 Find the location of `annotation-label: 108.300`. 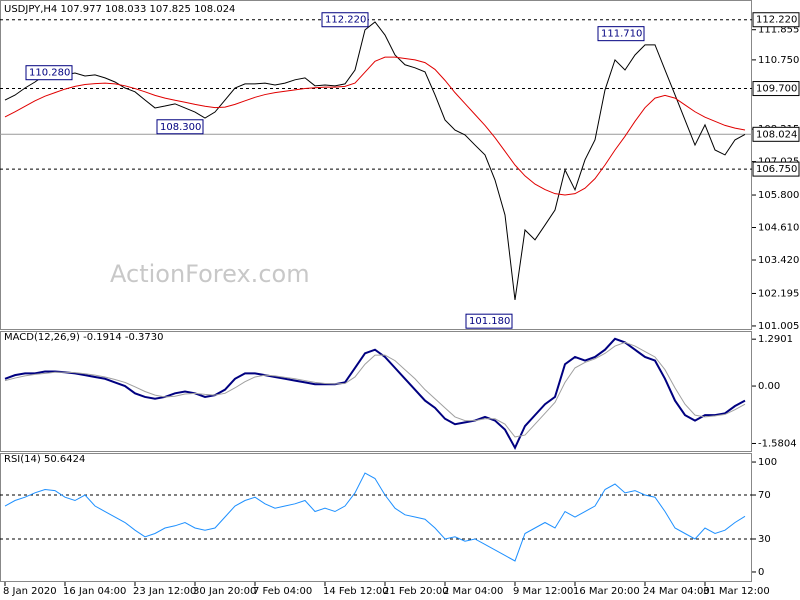

annotation-label: 108.300 is located at coordinates (180, 127).